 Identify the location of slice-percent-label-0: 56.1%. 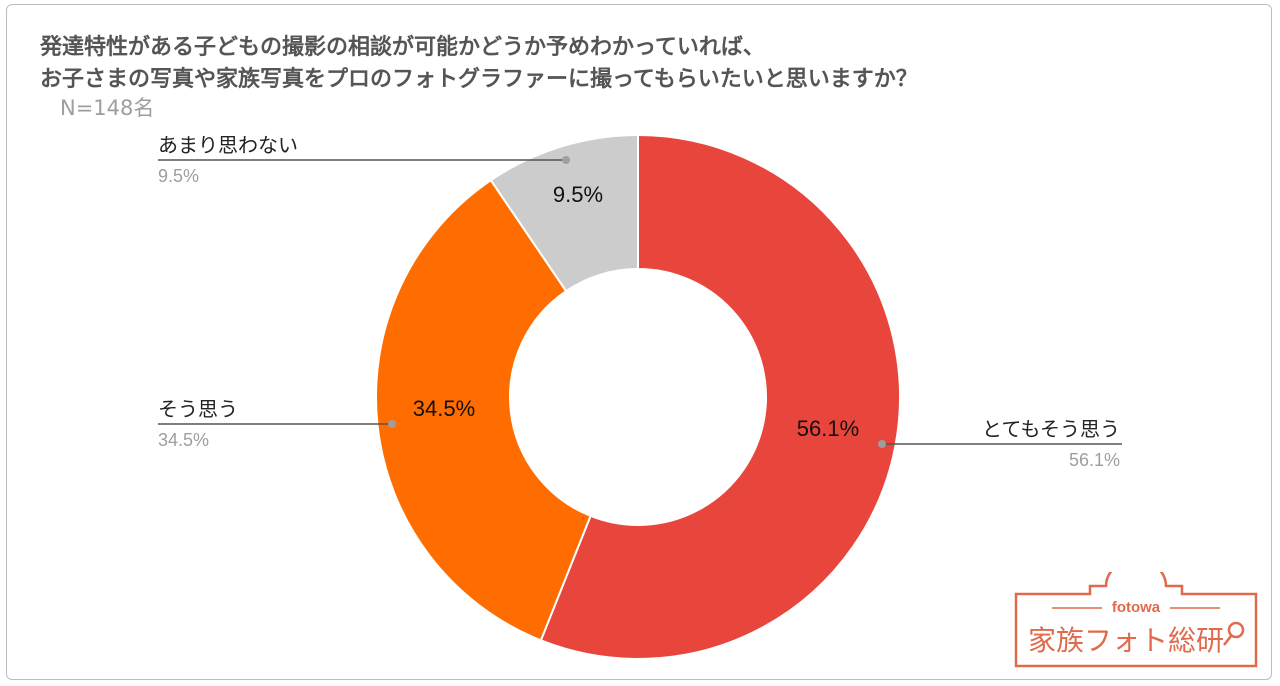
(1094, 460).